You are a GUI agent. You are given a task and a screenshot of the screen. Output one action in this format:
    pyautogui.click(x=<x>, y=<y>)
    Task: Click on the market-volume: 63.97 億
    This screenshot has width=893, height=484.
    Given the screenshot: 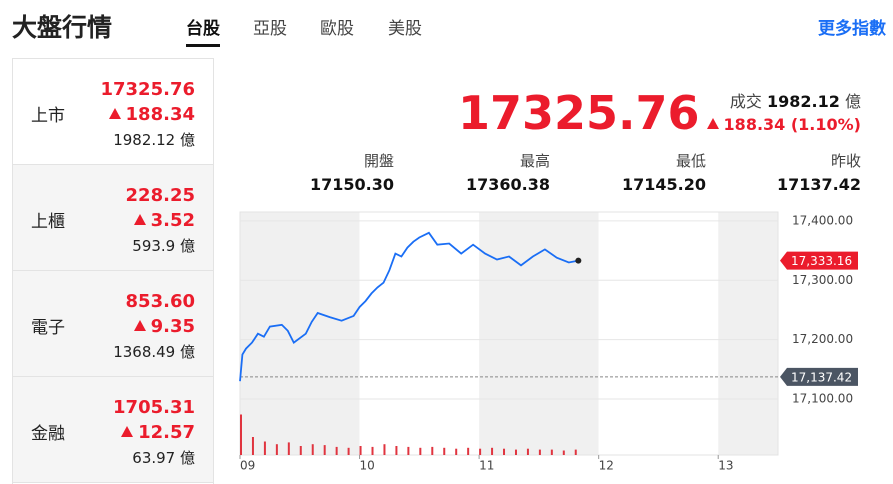 What is the action you would take?
    pyautogui.click(x=163, y=458)
    